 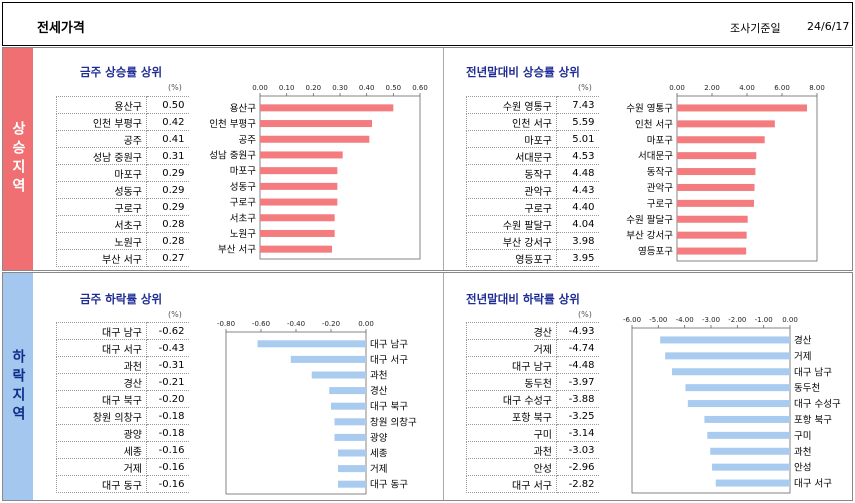 What do you see at coordinates (511, 173) in the screenshot?
I see `region-name: 동작구` at bounding box center [511, 173].